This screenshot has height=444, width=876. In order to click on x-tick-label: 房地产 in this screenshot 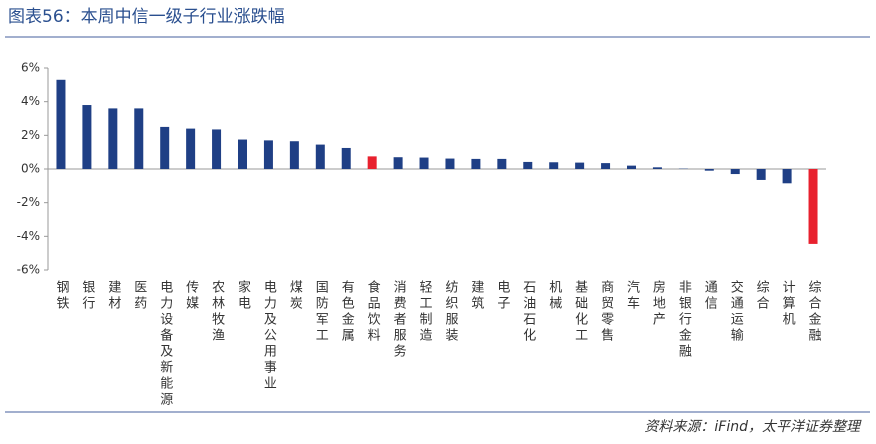, I will do `click(658, 303)`.